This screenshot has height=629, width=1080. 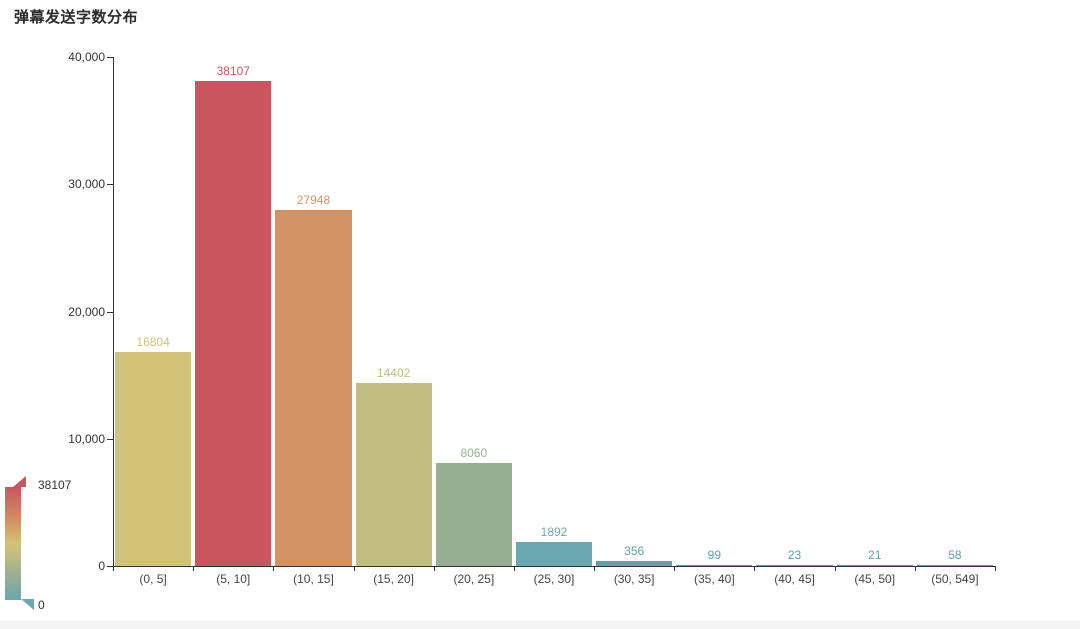 I want to click on bar-value-label: 38107, so click(x=233, y=71).